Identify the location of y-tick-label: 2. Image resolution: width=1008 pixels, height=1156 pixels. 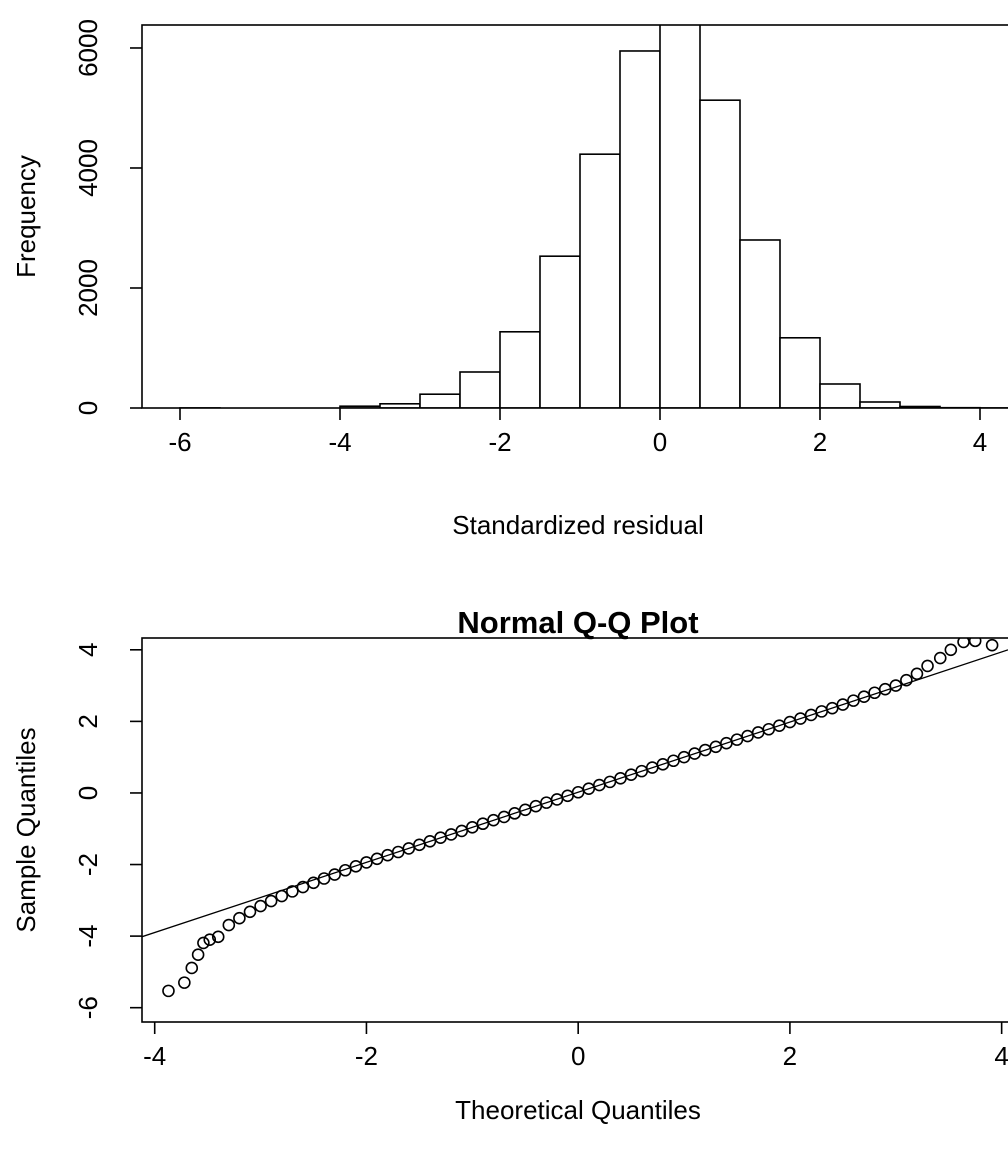
(88, 721).